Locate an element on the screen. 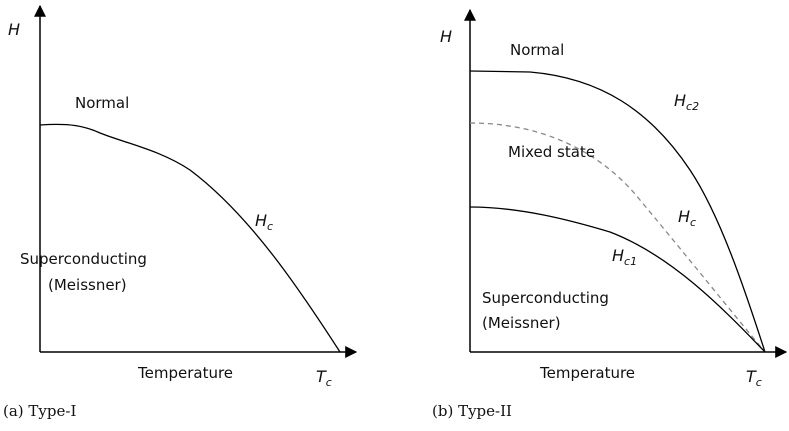 The width and height of the screenshot is (789, 431). caption: (b) Type-II is located at coordinates (472, 411).